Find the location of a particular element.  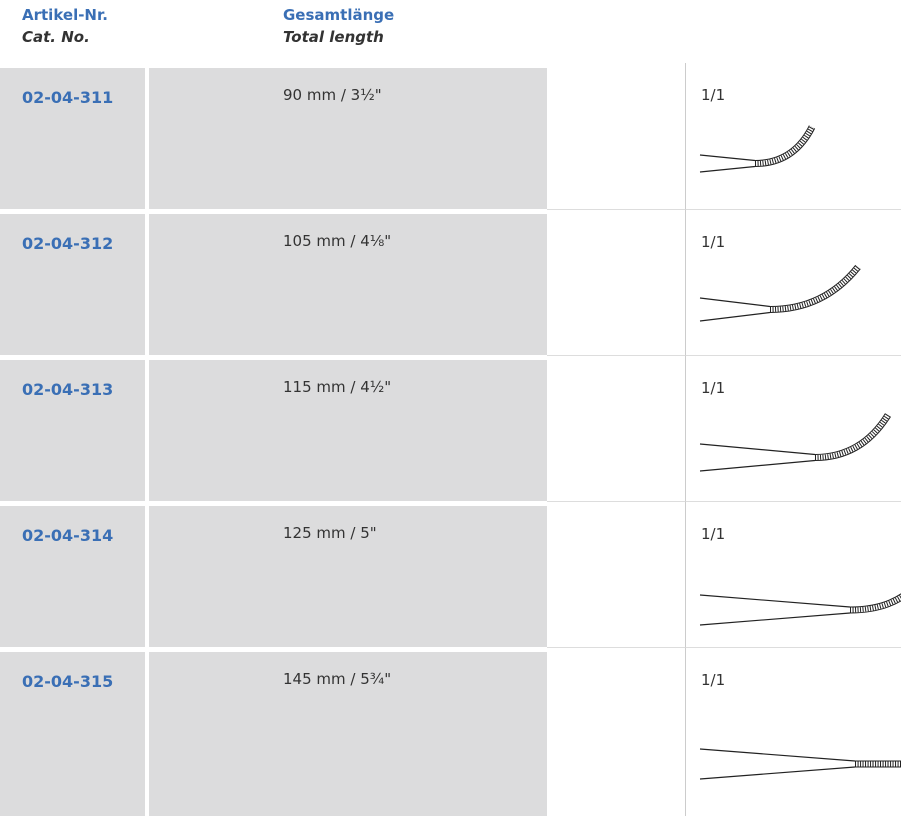

length-header-en: Total length is located at coordinates (333, 37).